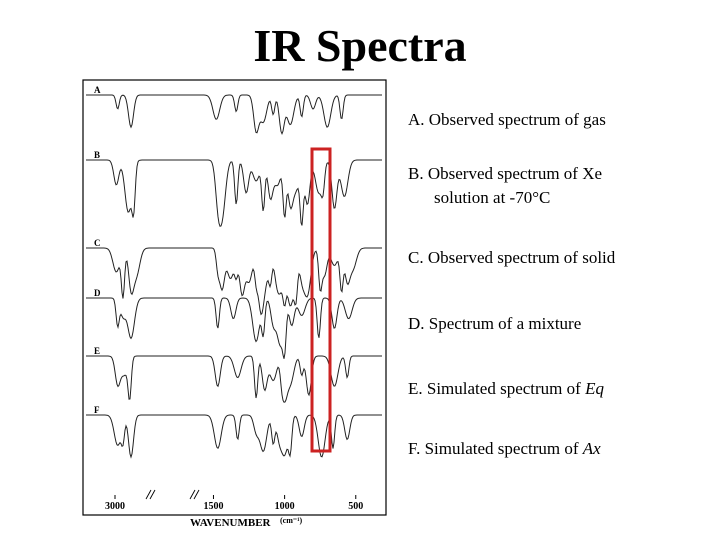 The image size is (720, 540). What do you see at coordinates (234, 115) in the screenshot?
I see `spectrum-trace-a` at bounding box center [234, 115].